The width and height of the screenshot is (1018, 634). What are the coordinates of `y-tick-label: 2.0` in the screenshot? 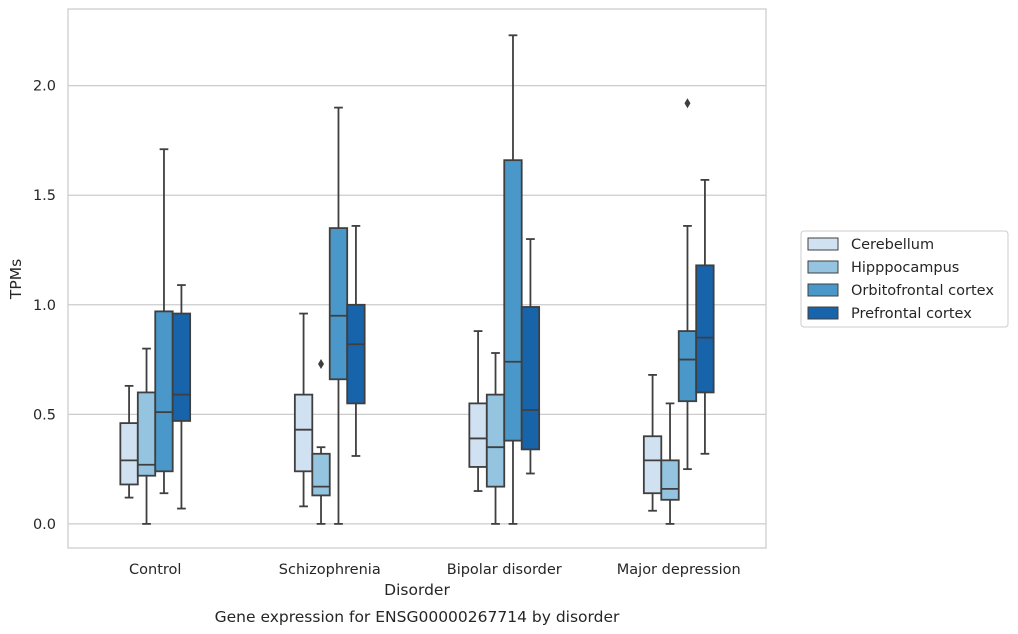 It's located at (44, 87).